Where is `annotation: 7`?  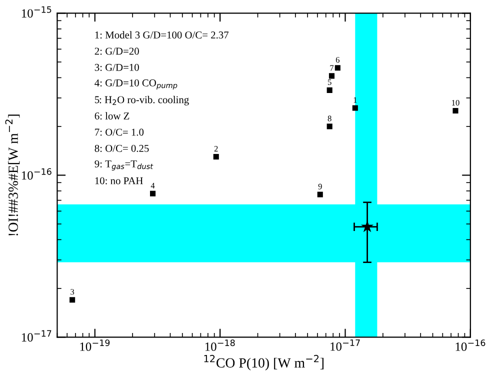 annotation: 7 is located at coordinates (332, 68).